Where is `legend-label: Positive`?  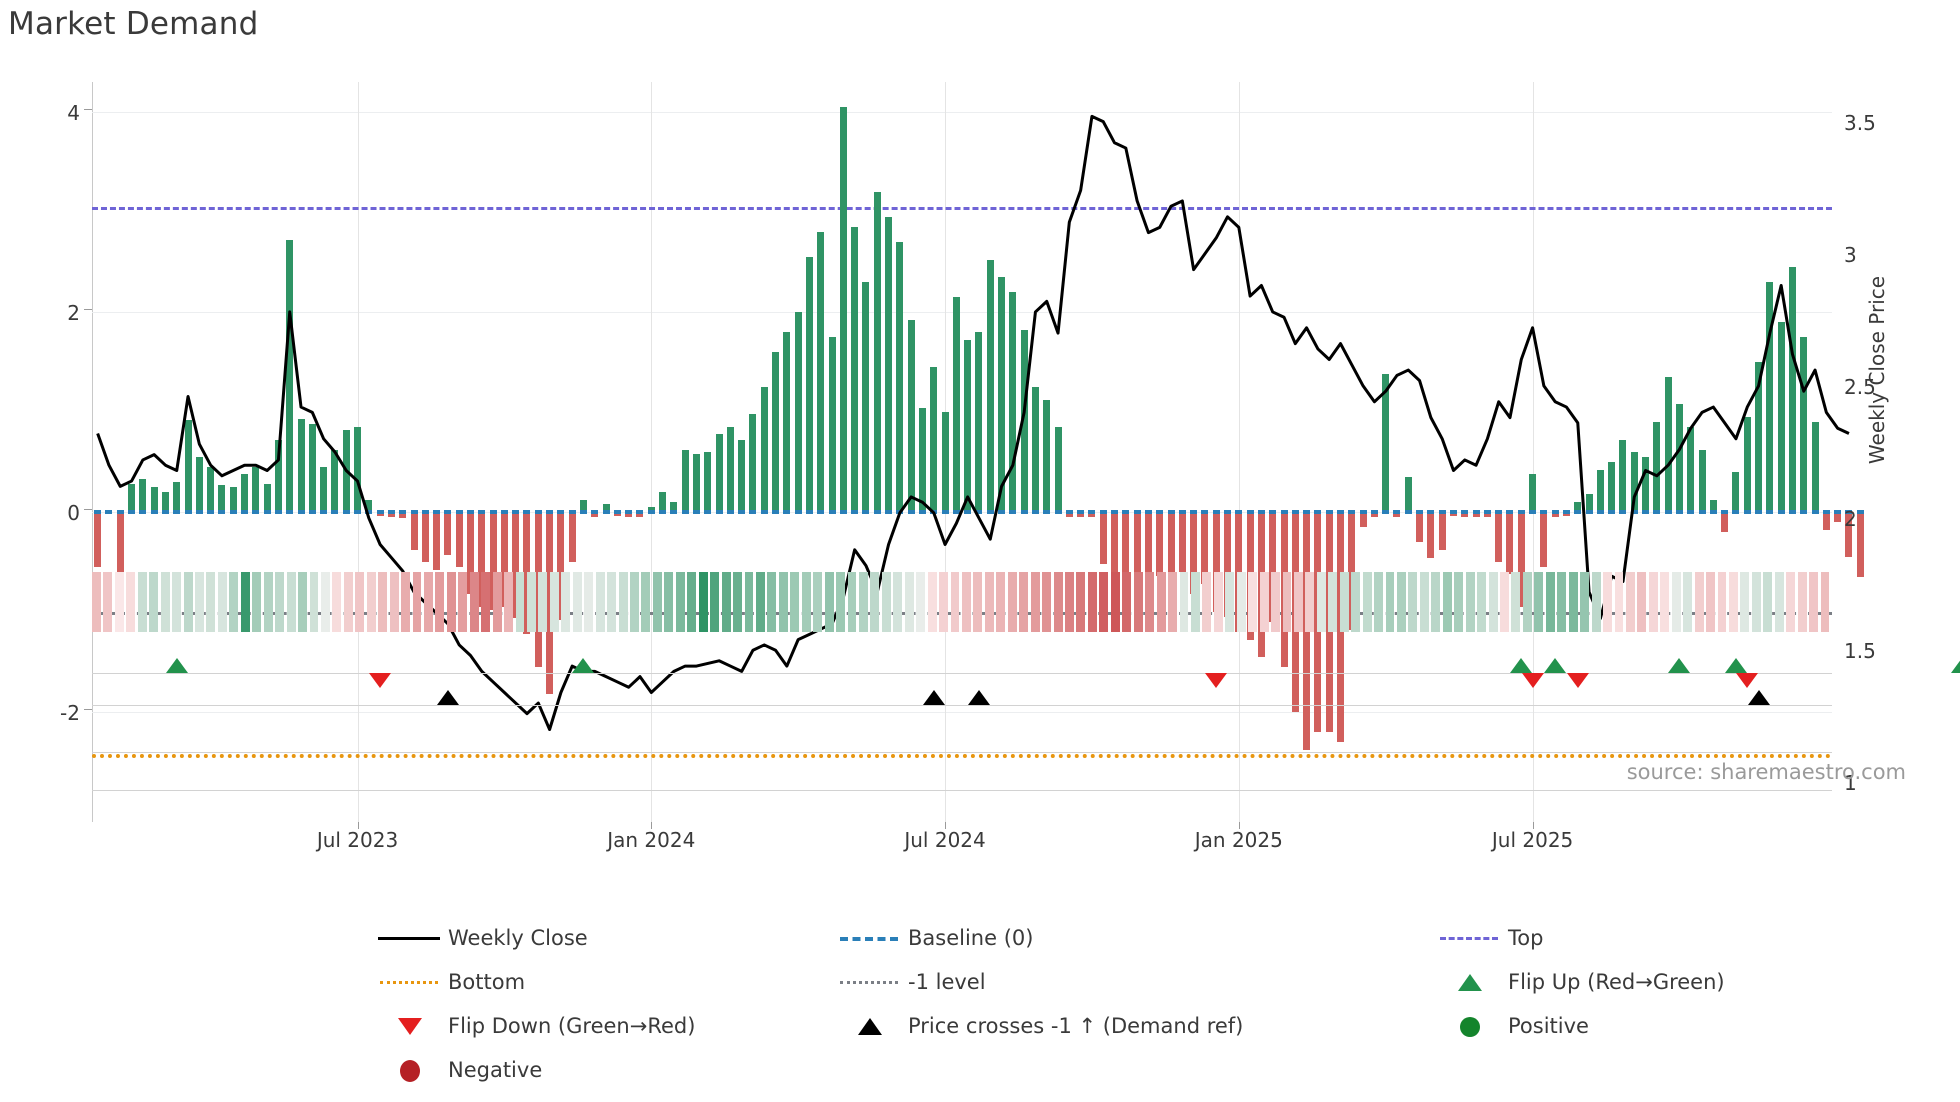 legend-label: Positive is located at coordinates (1548, 1026).